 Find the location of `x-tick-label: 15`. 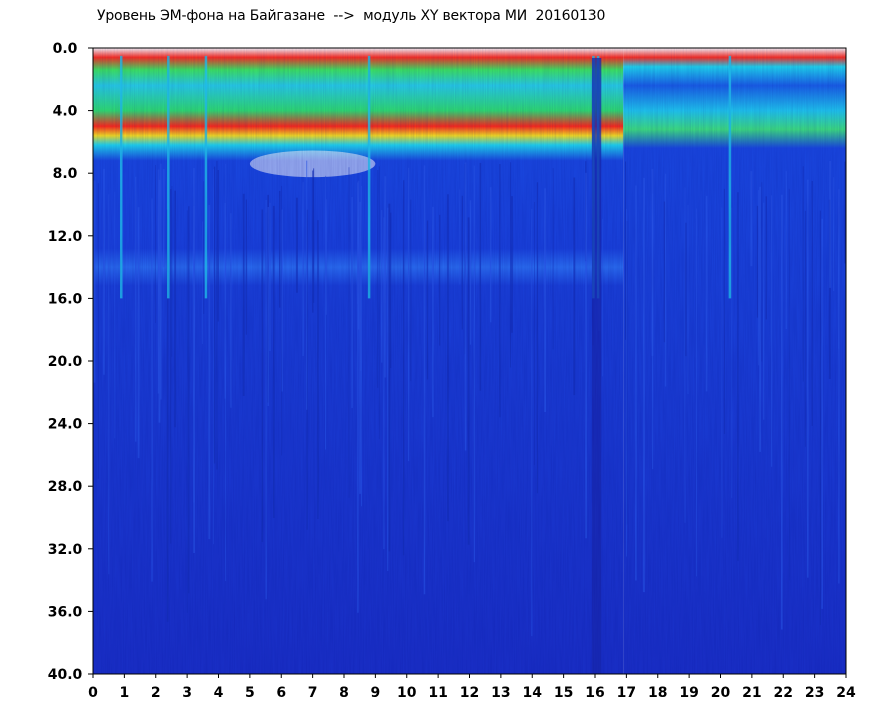

x-tick-label: 15 is located at coordinates (563, 693).